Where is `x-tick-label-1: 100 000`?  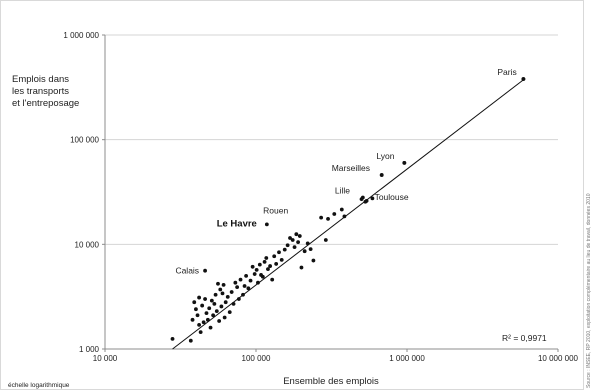
x-tick-label-1: 100 000 is located at coordinates (256, 358).